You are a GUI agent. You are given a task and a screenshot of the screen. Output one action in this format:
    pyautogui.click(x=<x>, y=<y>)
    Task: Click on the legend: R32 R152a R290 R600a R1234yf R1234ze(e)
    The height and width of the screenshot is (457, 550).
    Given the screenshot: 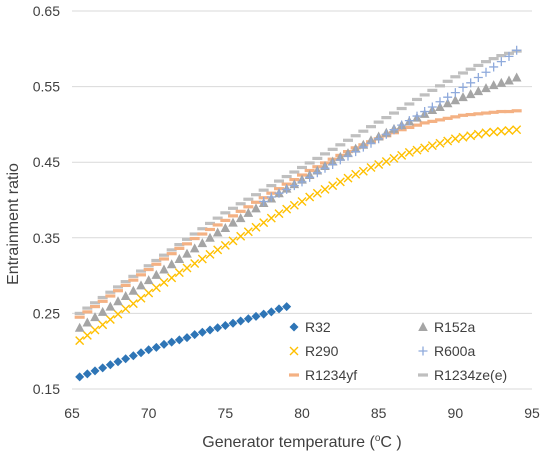 What is the action you would take?
    pyautogui.click(x=398, y=351)
    